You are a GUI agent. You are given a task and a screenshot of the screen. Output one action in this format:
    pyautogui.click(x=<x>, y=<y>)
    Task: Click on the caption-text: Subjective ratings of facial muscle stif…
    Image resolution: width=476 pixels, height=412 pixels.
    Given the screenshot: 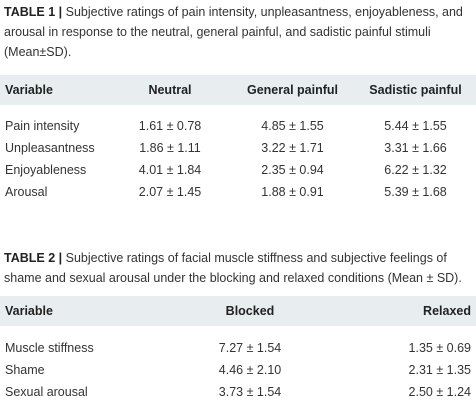 What is the action you would take?
    pyautogui.click(x=233, y=268)
    